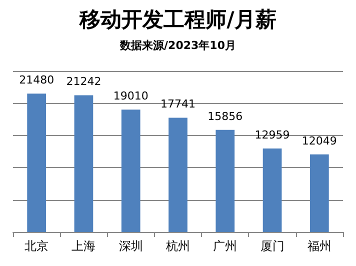  What do you see at coordinates (84, 246) in the screenshot?
I see `x-tick-label: 上海` at bounding box center [84, 246].